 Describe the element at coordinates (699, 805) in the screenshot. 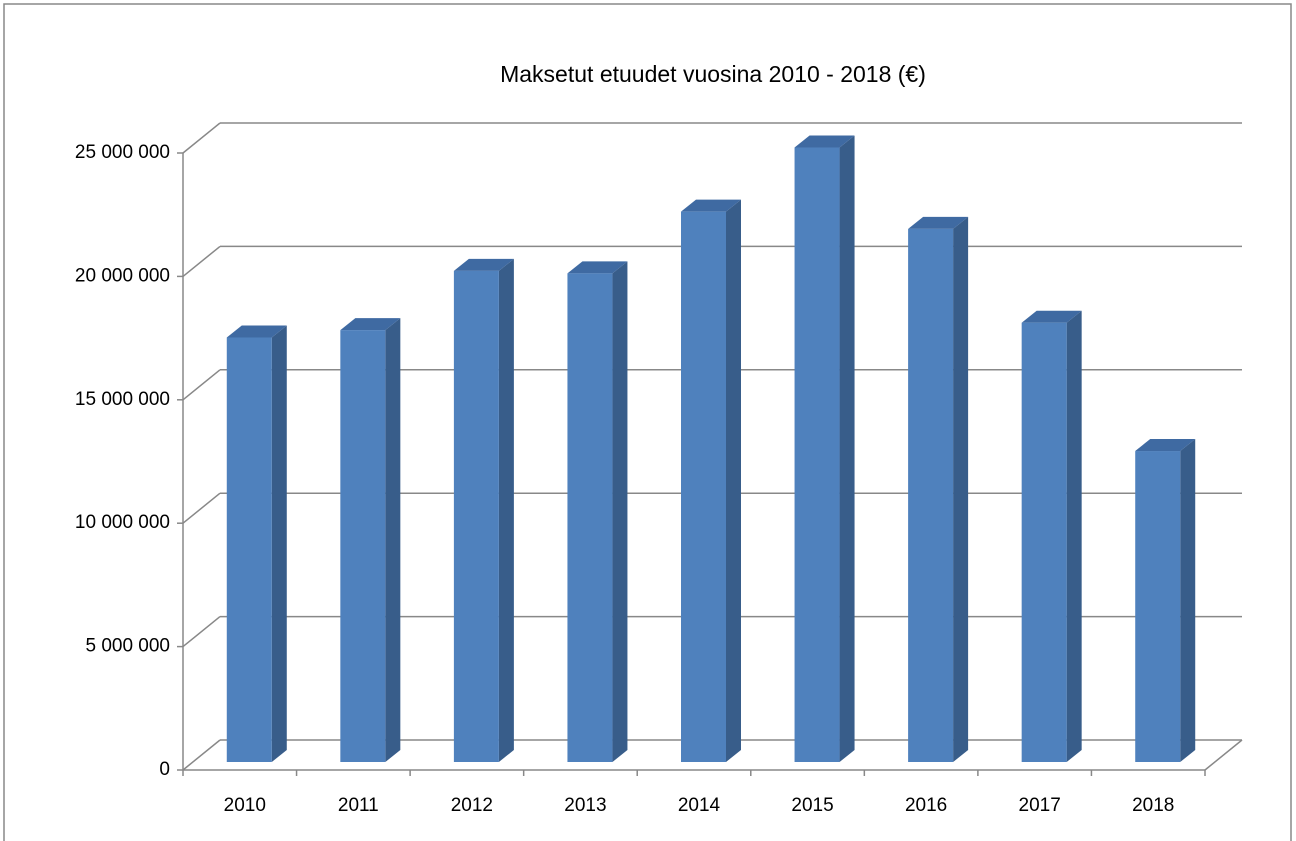

I see `x-tick-label: 2014` at that location.